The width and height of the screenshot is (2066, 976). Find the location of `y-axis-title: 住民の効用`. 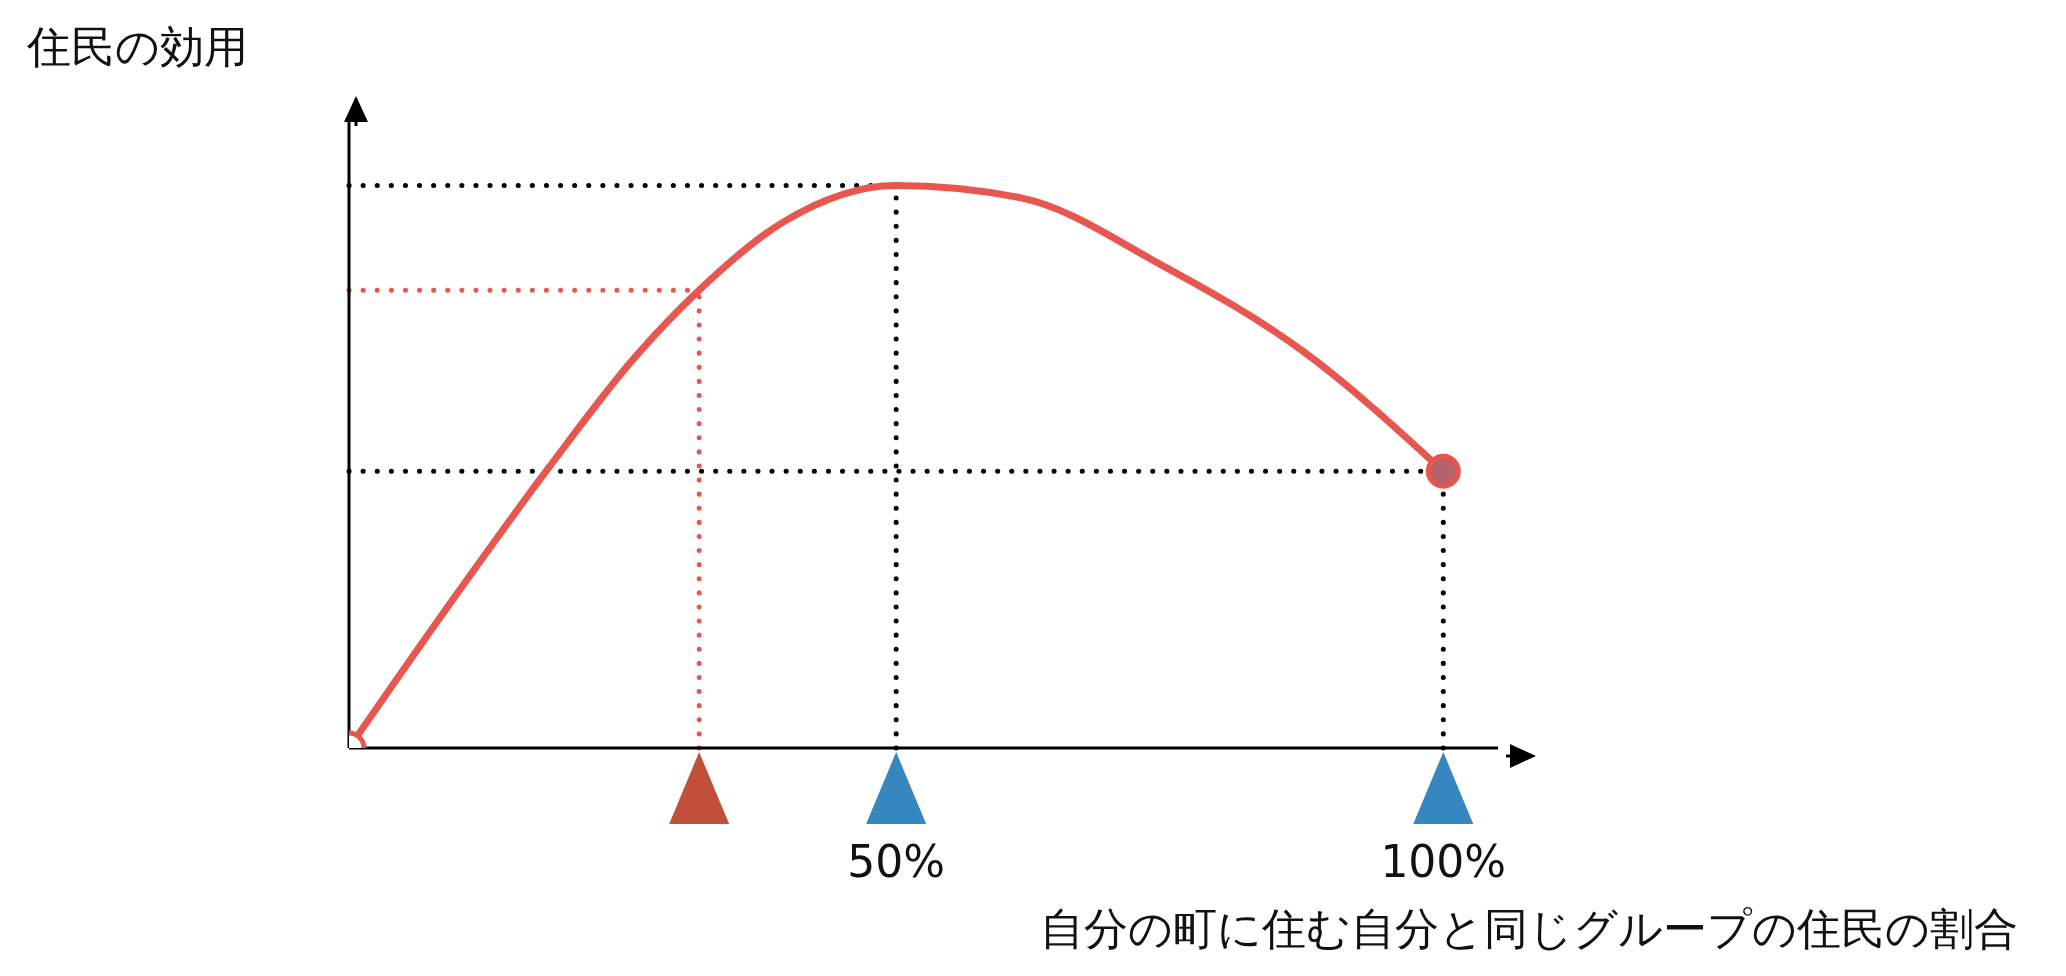

y-axis-title: 住民の効用 is located at coordinates (137, 47).